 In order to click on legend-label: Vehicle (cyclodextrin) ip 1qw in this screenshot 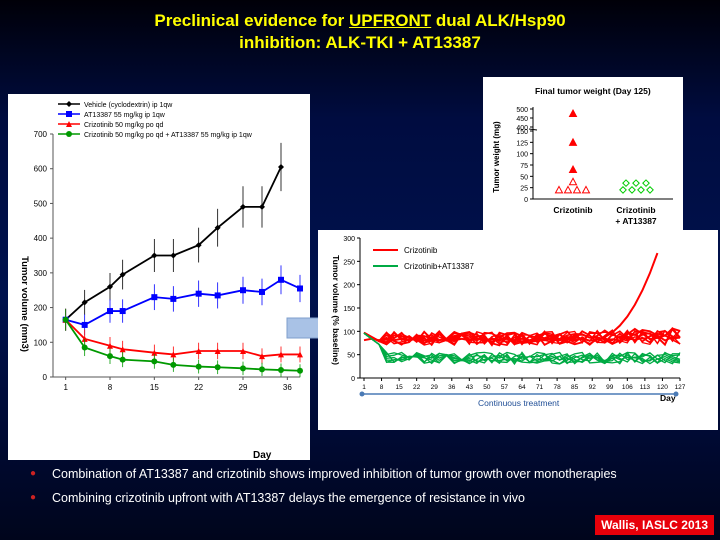, I will do `click(128, 105)`.